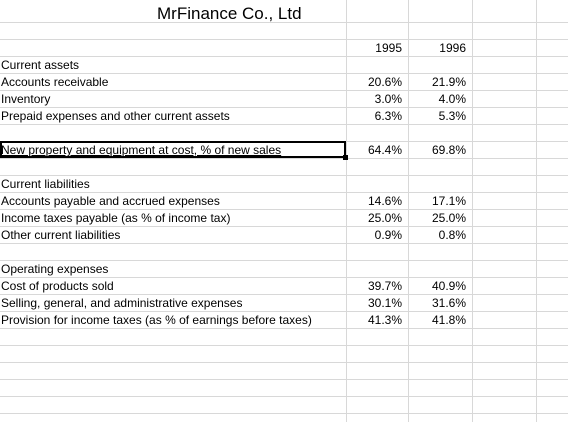 This screenshot has height=422, width=568. Describe the element at coordinates (384, 218) in the screenshot. I see `cell-1995-income-taxes-payable: 25.0%` at that location.